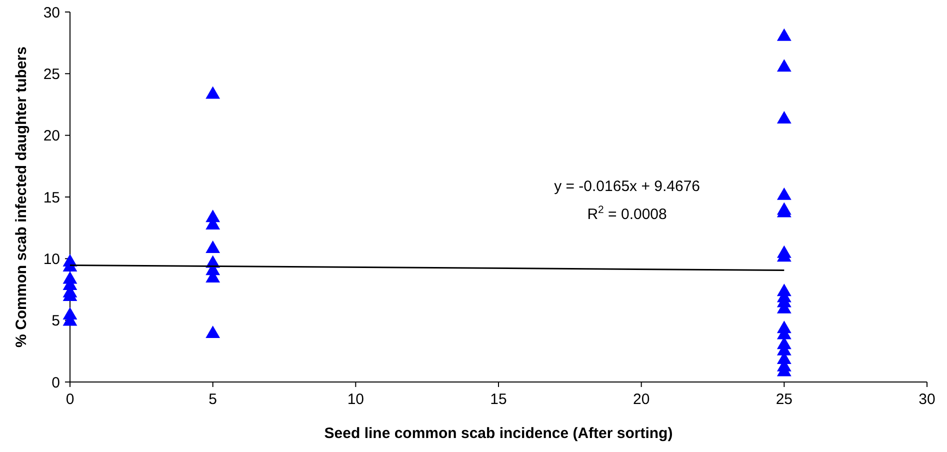  I want to click on y-tick-label: 0, so click(56, 383).